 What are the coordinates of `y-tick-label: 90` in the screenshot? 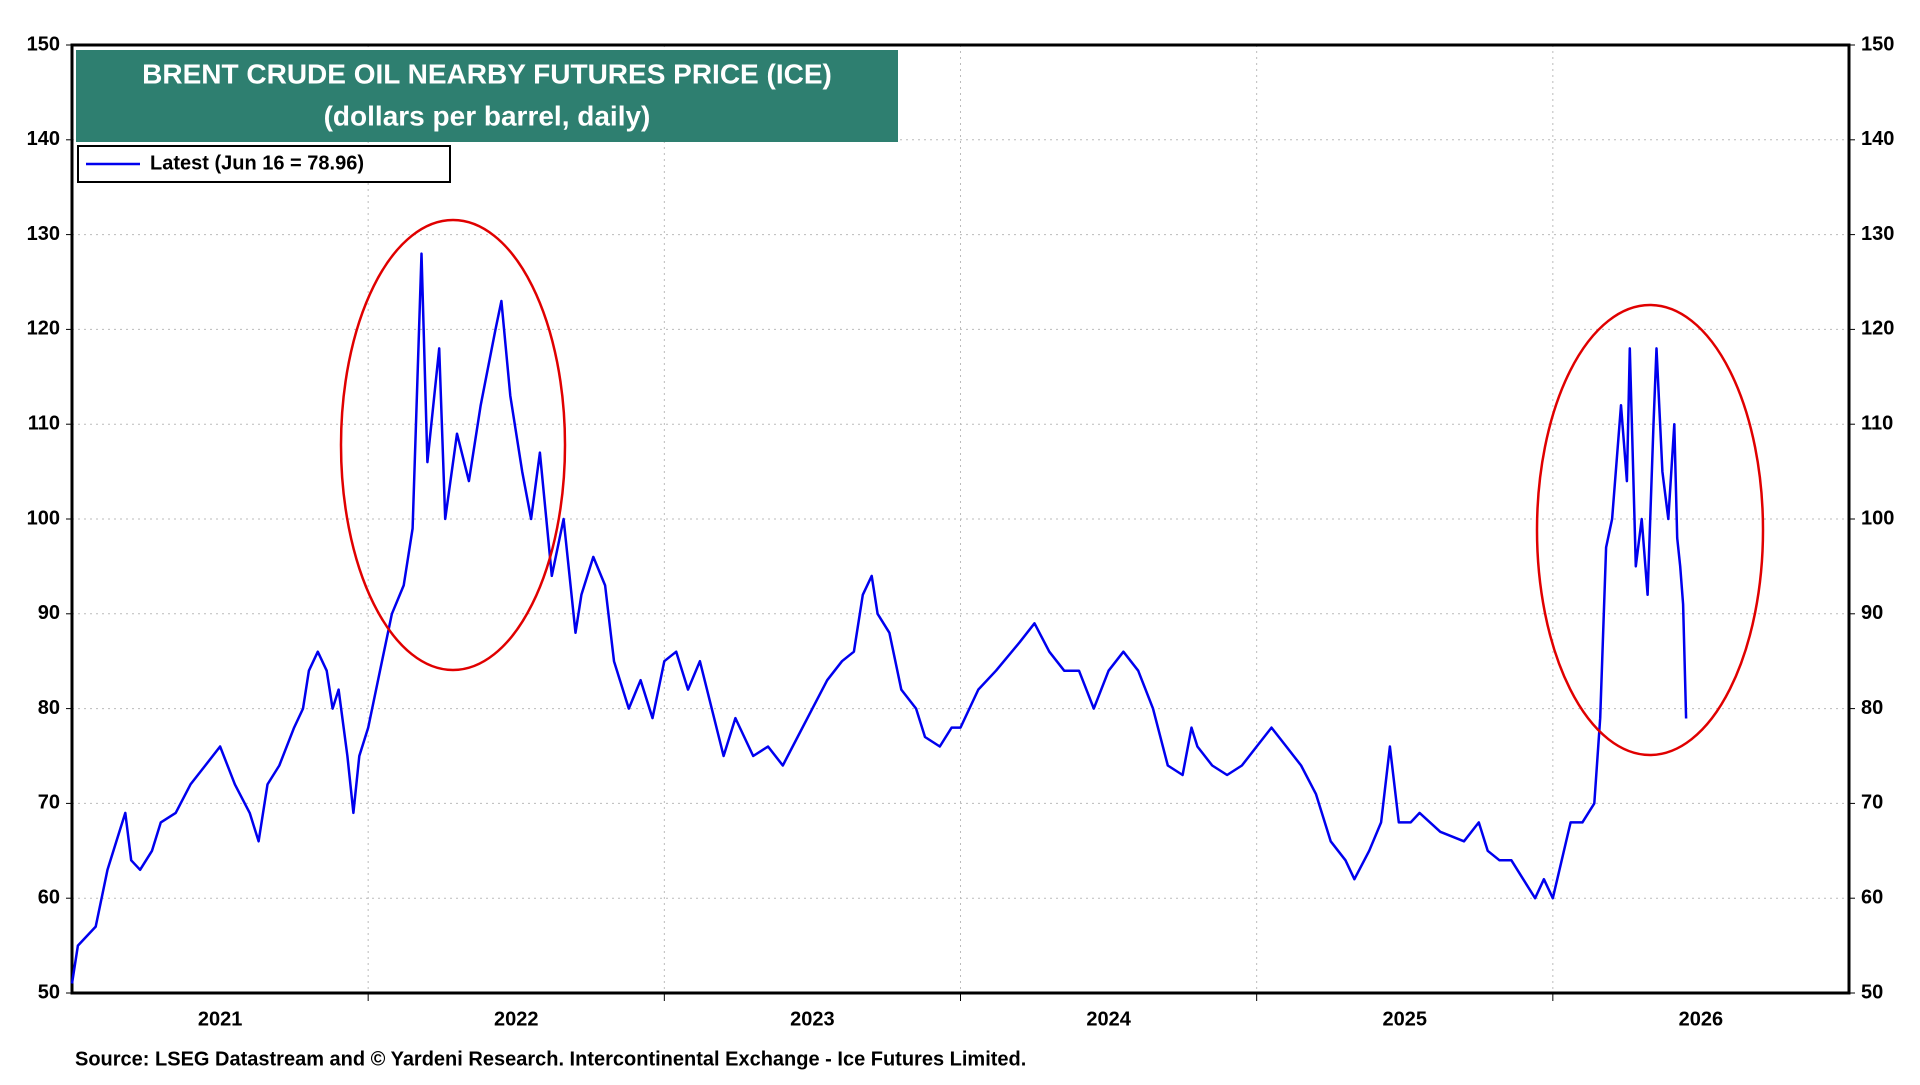 It's located at (49, 613).